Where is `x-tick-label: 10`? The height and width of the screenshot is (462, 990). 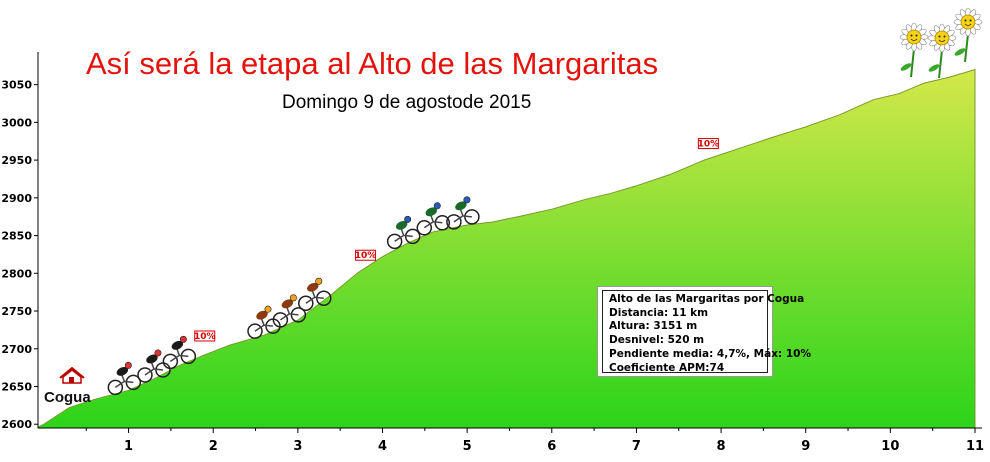
x-tick-label: 10 is located at coordinates (890, 446).